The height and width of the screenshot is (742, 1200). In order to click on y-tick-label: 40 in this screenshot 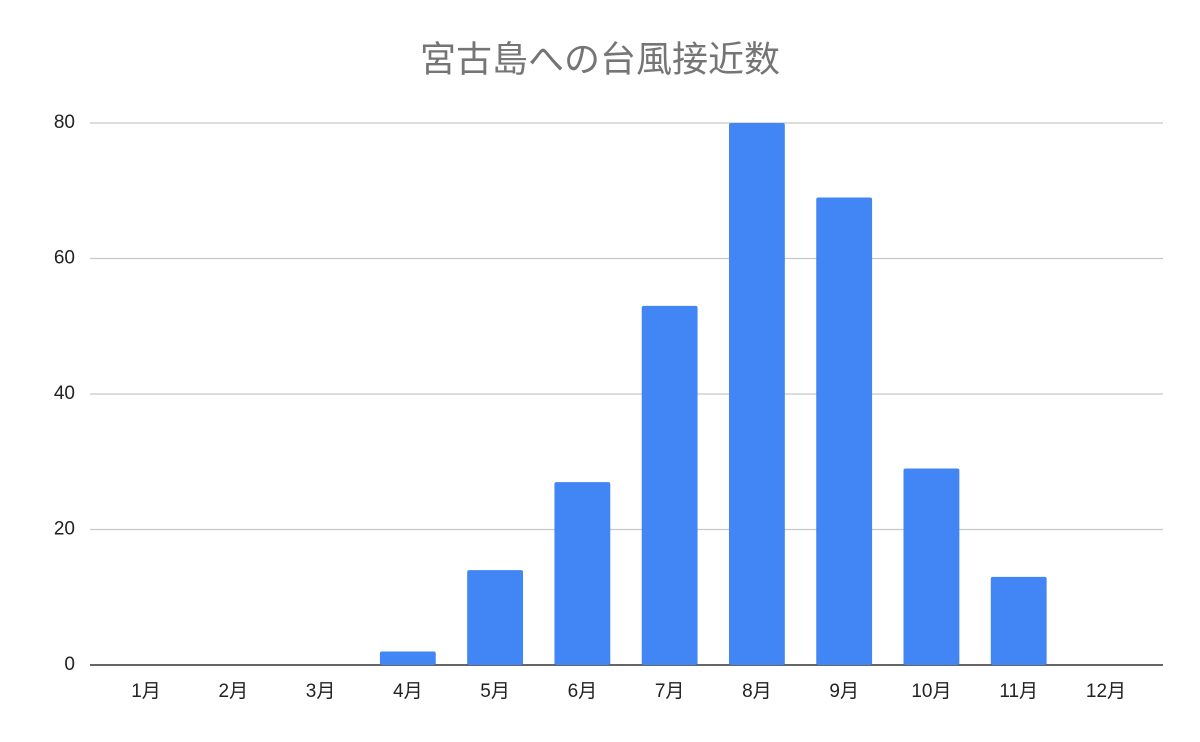, I will do `click(64, 393)`.